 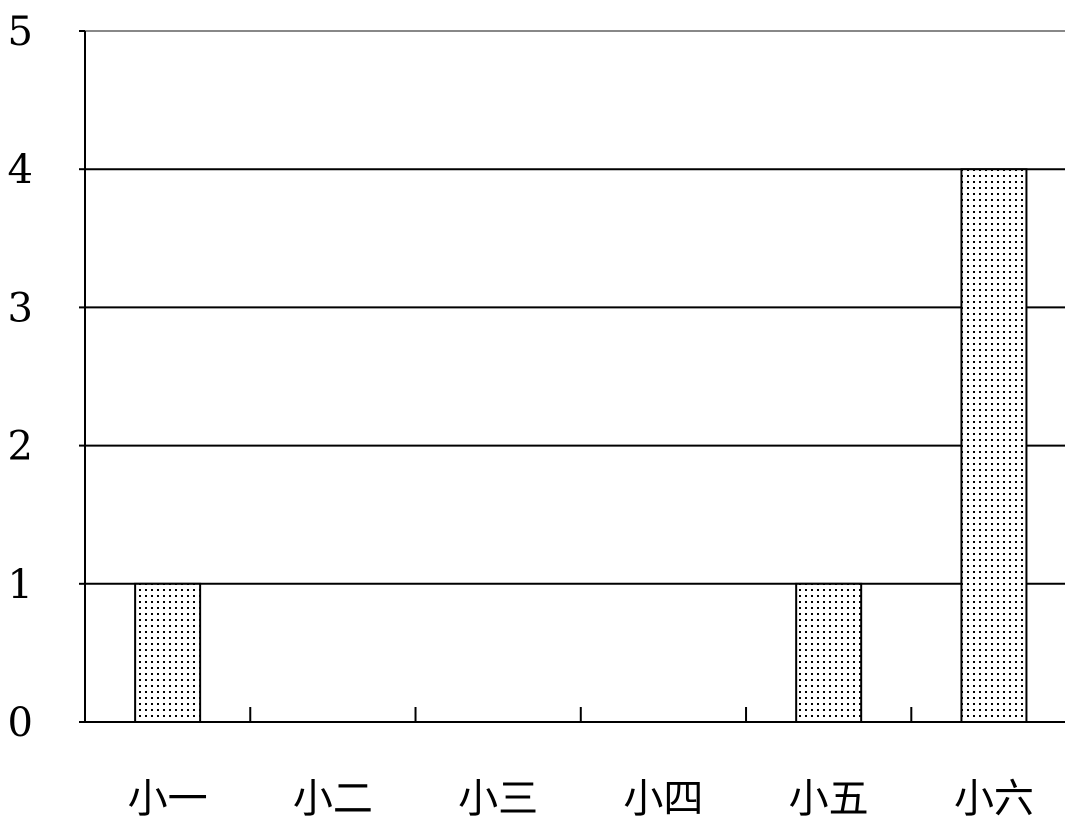 I want to click on x-tick-label: 小六, so click(x=994, y=799).